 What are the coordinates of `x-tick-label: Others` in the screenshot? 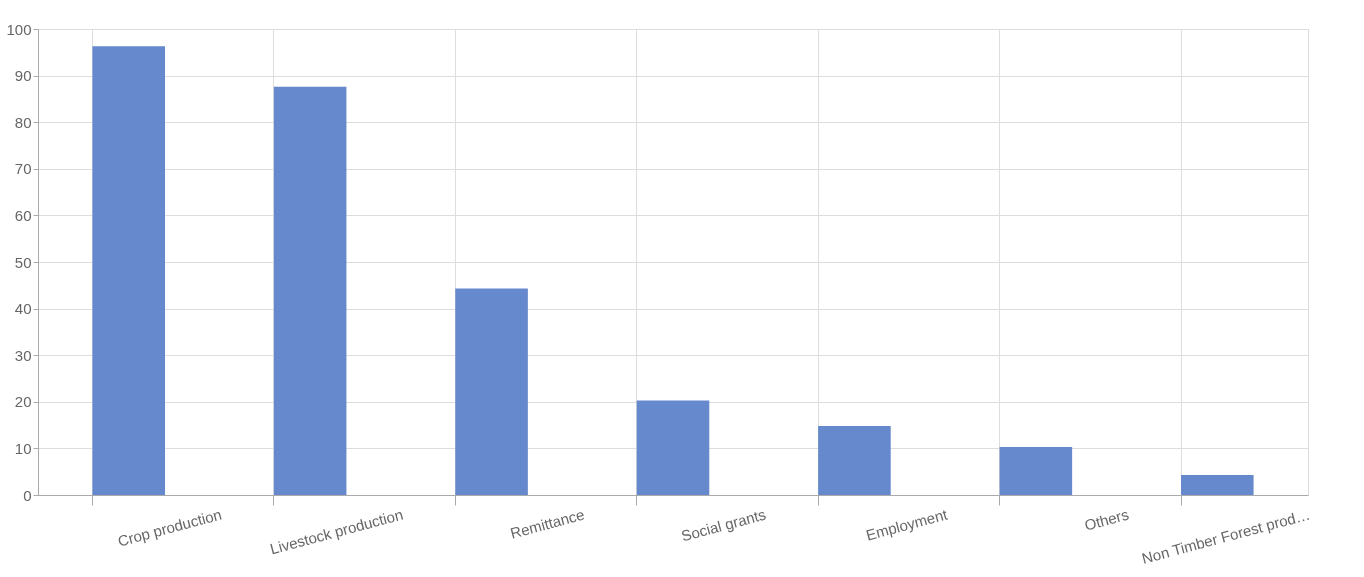 It's located at (1106, 519).